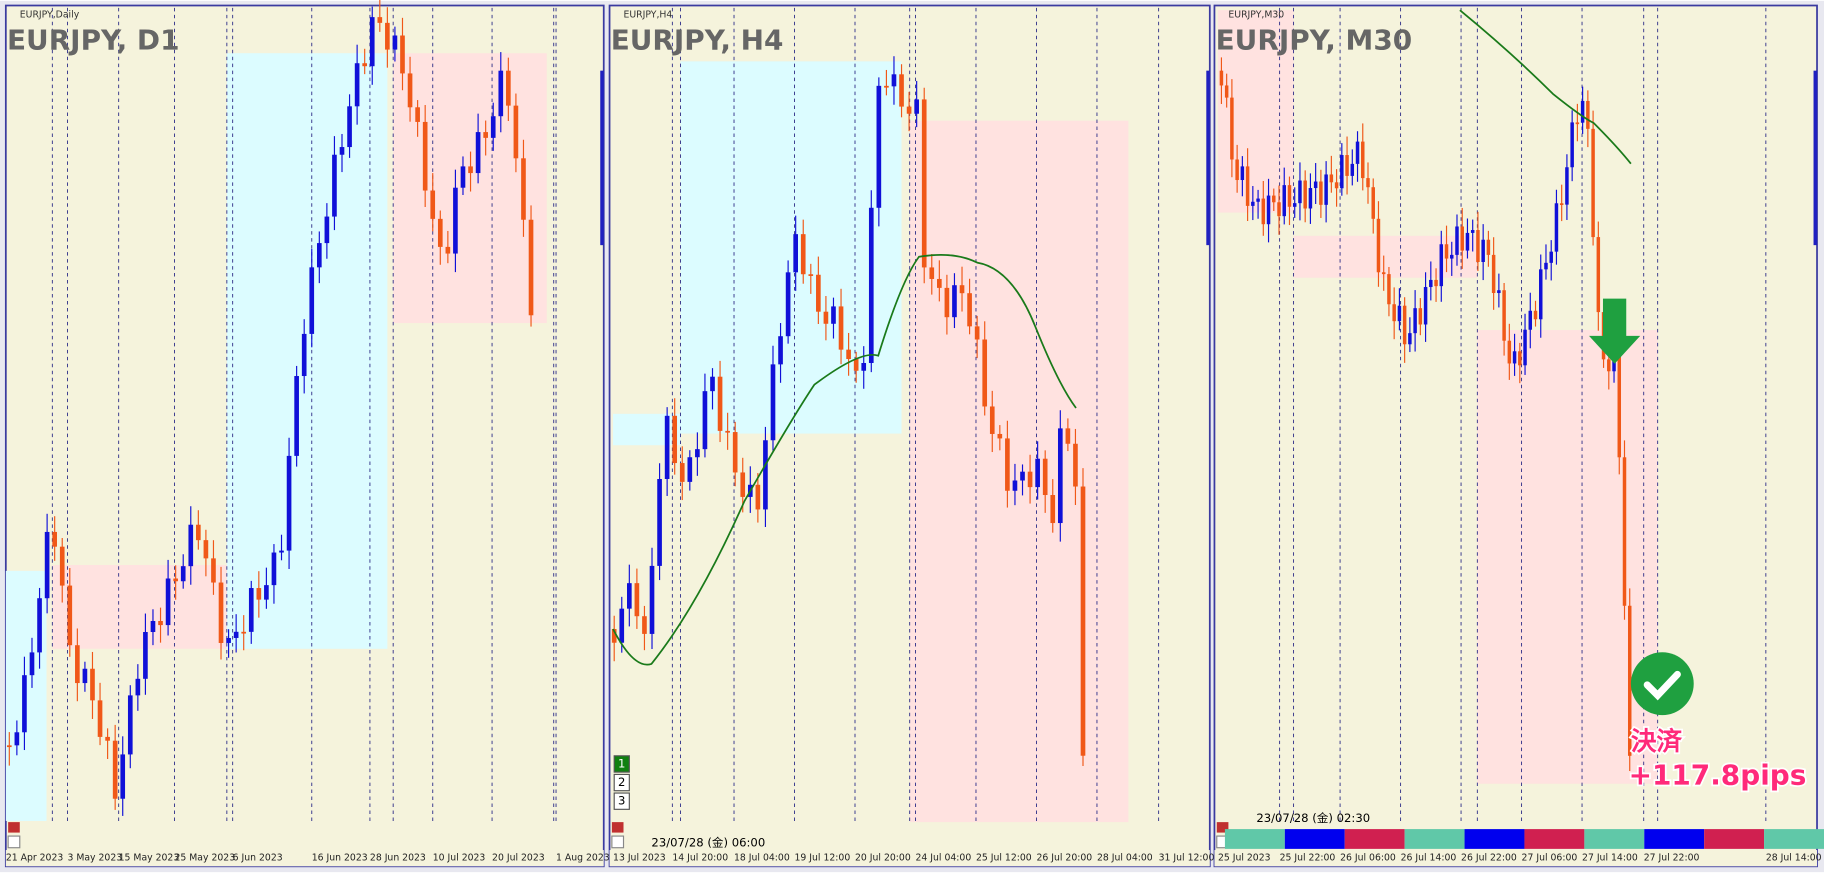  Describe the element at coordinates (149, 858) in the screenshot. I see `date-label: 15 May 2023` at that location.